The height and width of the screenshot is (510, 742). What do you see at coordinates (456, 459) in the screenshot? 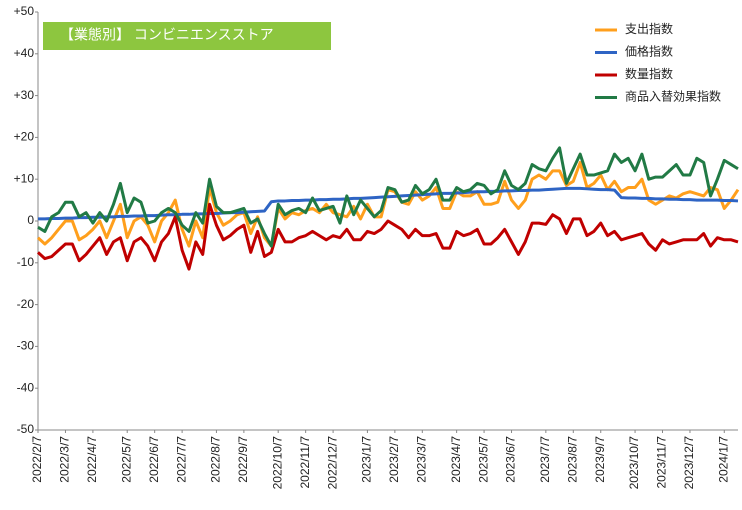
I see `x-tick-label: 2023/4/7` at bounding box center [456, 459].